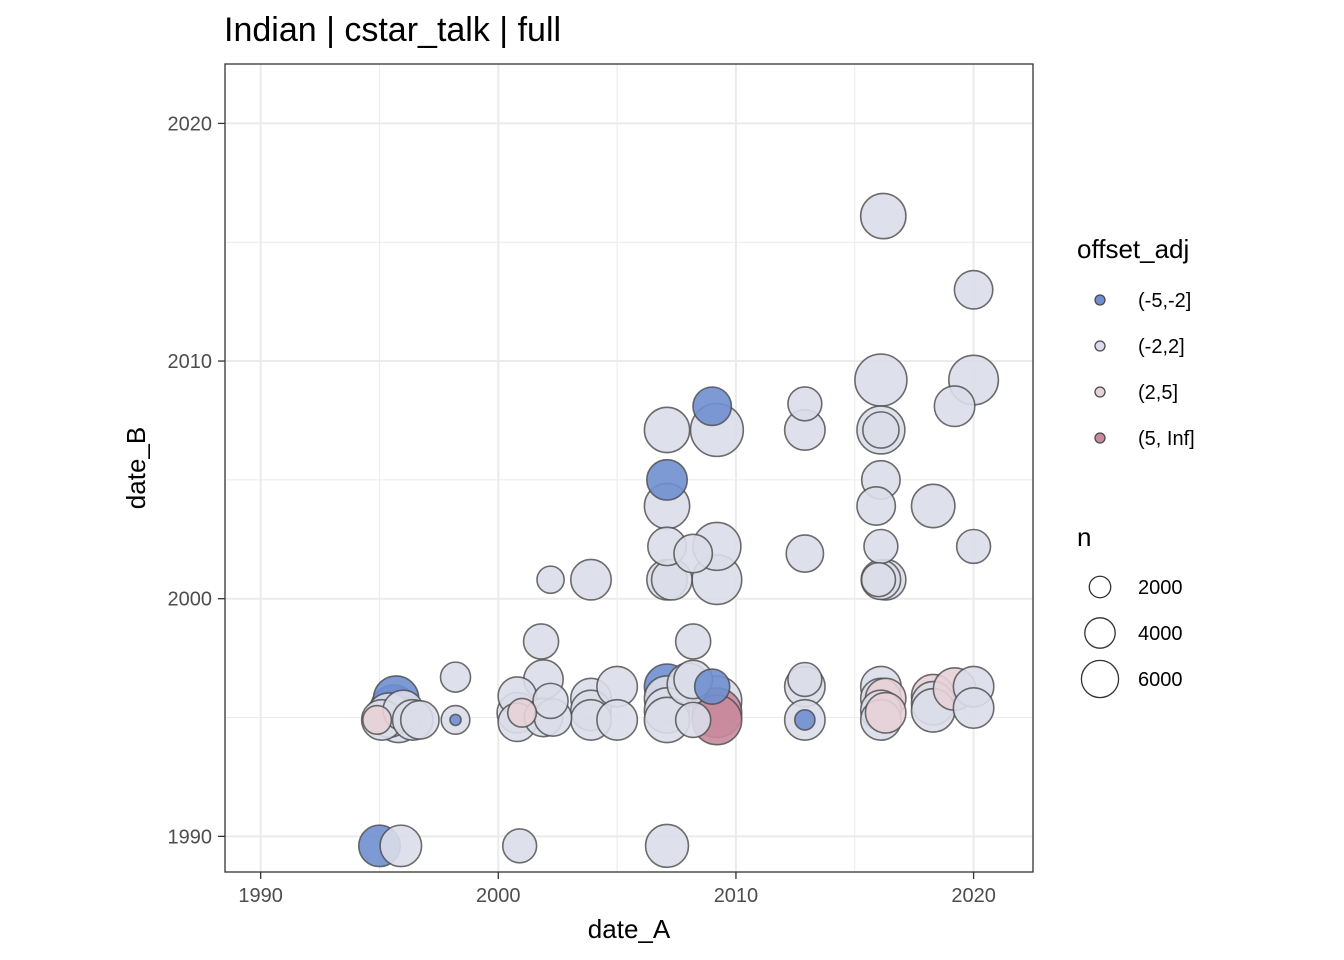  I want to click on legend-size-label: 2000, so click(1160, 588).